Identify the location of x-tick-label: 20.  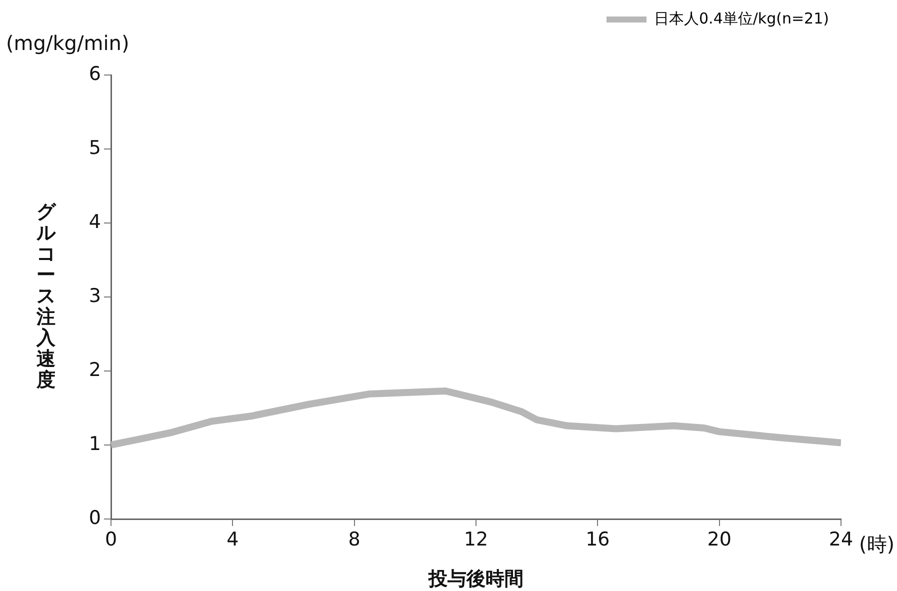
(719, 539).